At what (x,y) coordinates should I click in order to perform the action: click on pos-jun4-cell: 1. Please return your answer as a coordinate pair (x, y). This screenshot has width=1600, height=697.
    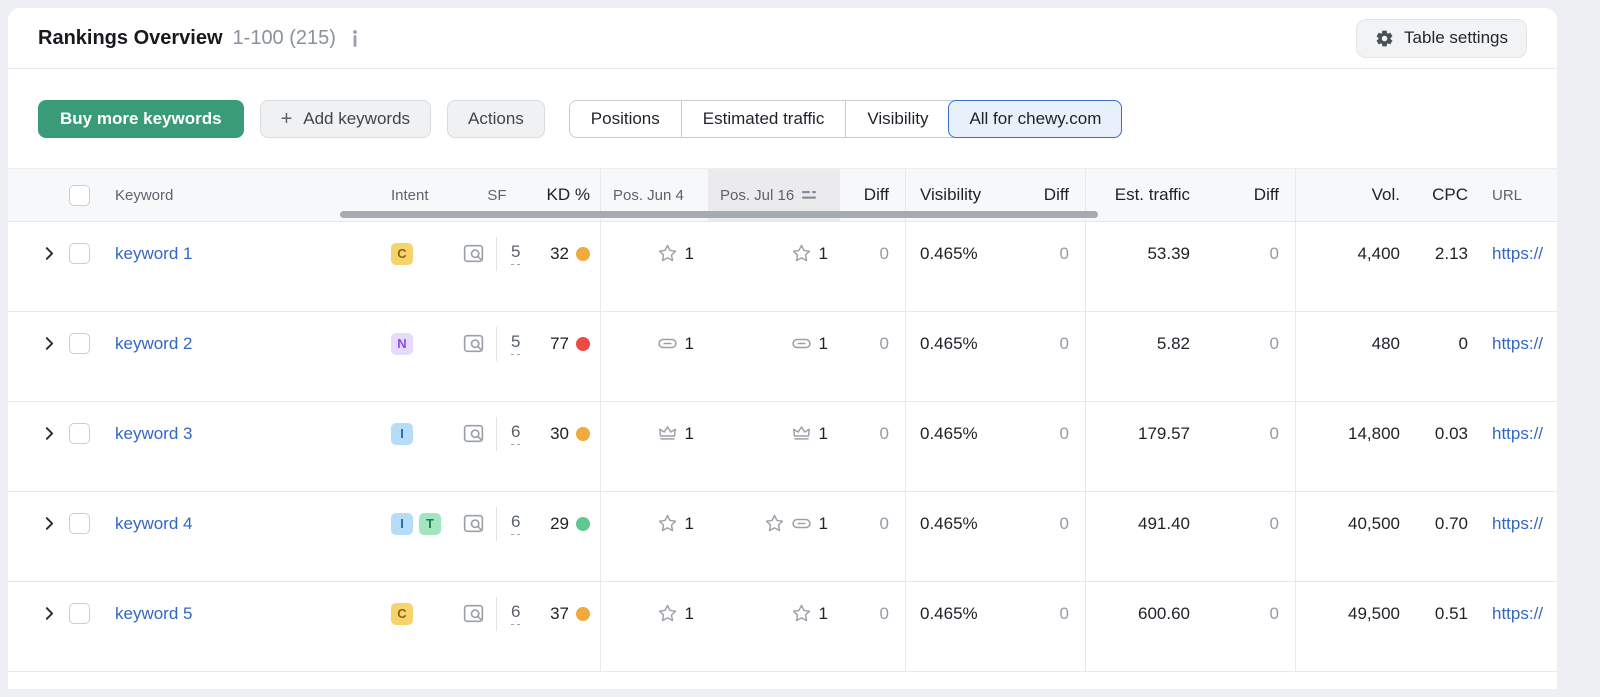
    Looking at the image, I should click on (654, 356).